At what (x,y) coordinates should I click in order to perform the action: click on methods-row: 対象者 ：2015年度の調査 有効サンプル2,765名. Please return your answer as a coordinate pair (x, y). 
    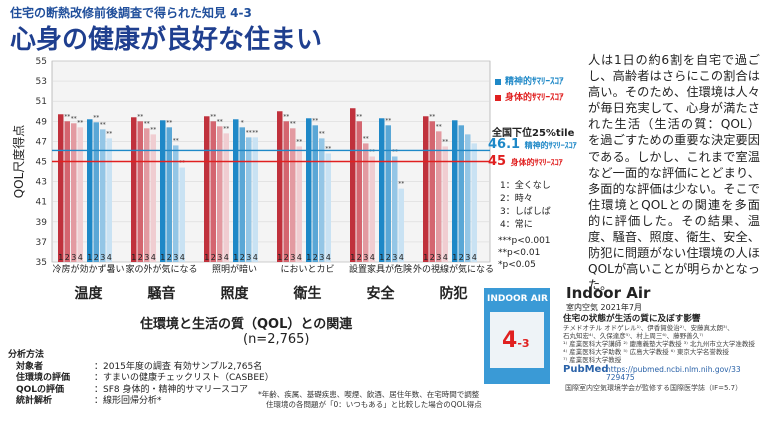
    Looking at the image, I should click on (141, 368).